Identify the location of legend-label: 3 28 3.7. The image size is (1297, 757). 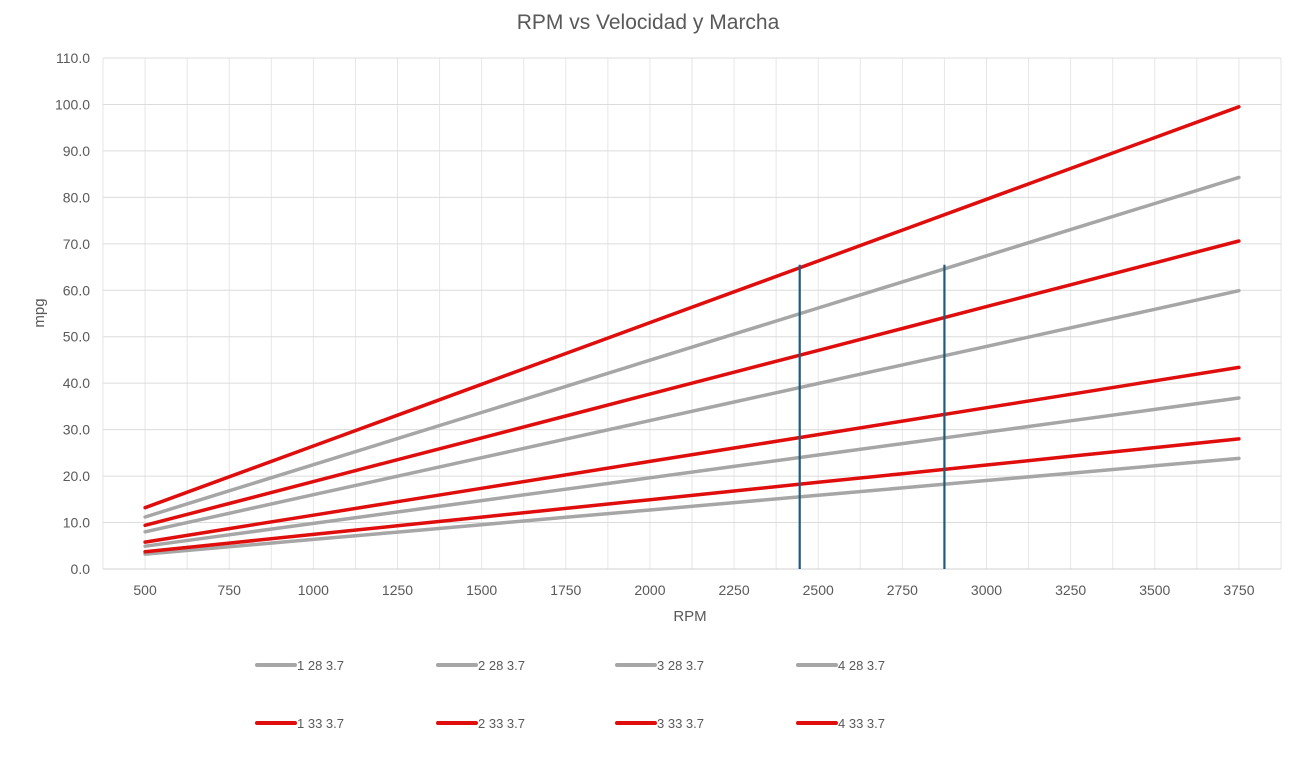
(680, 665).